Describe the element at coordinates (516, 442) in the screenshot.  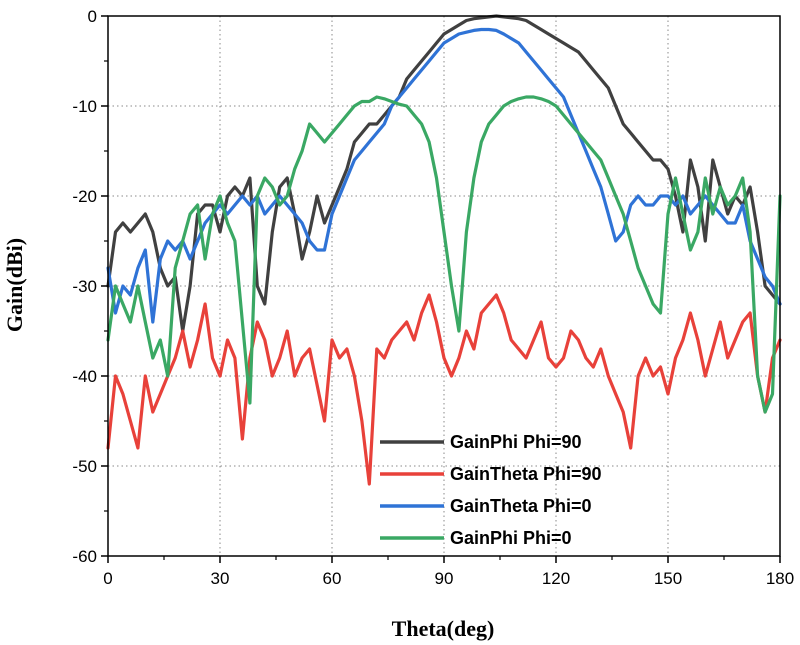
I see `legend-label-1: GainPhi Phi=90` at that location.